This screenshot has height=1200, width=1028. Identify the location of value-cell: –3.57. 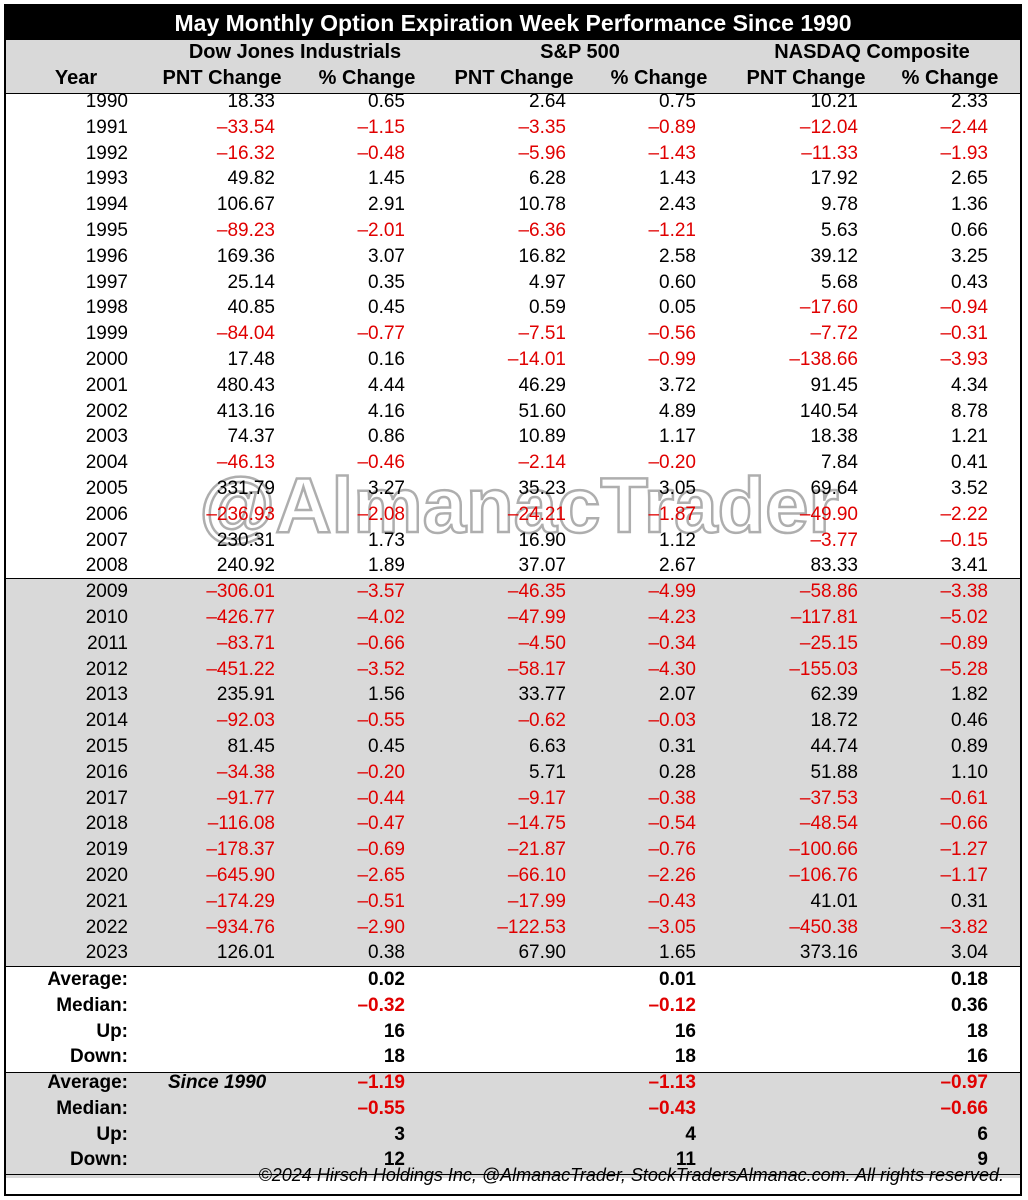
(381, 591).